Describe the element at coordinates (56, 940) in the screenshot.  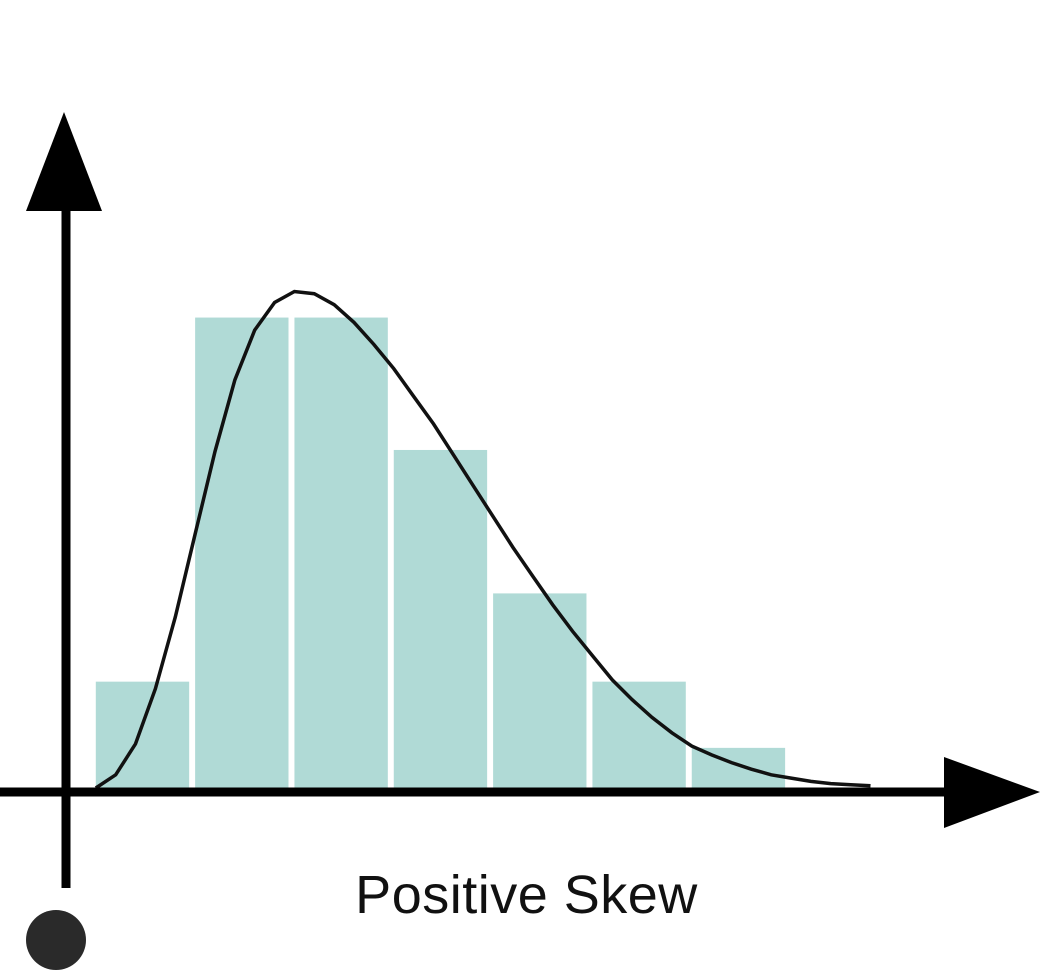
I see `corner-badge` at that location.